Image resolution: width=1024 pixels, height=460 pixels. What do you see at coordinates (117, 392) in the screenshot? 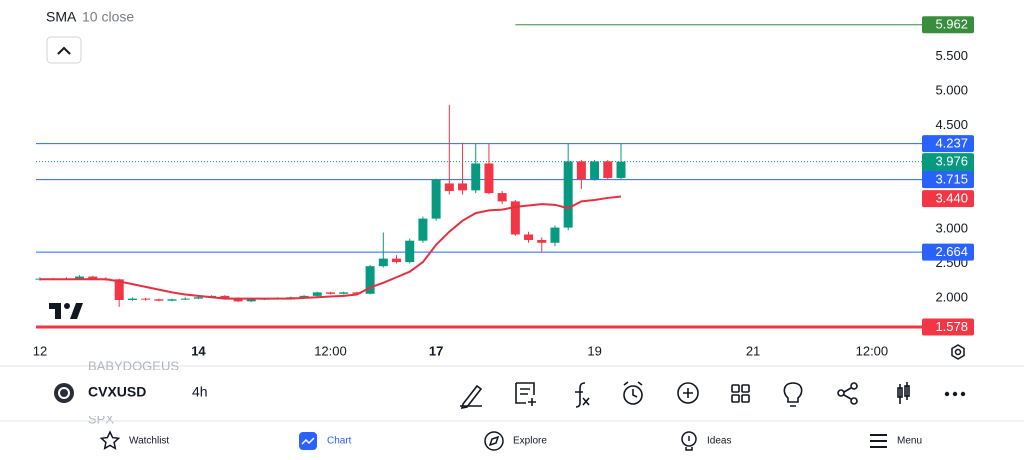
I see `symbol: CVXUSD` at bounding box center [117, 392].